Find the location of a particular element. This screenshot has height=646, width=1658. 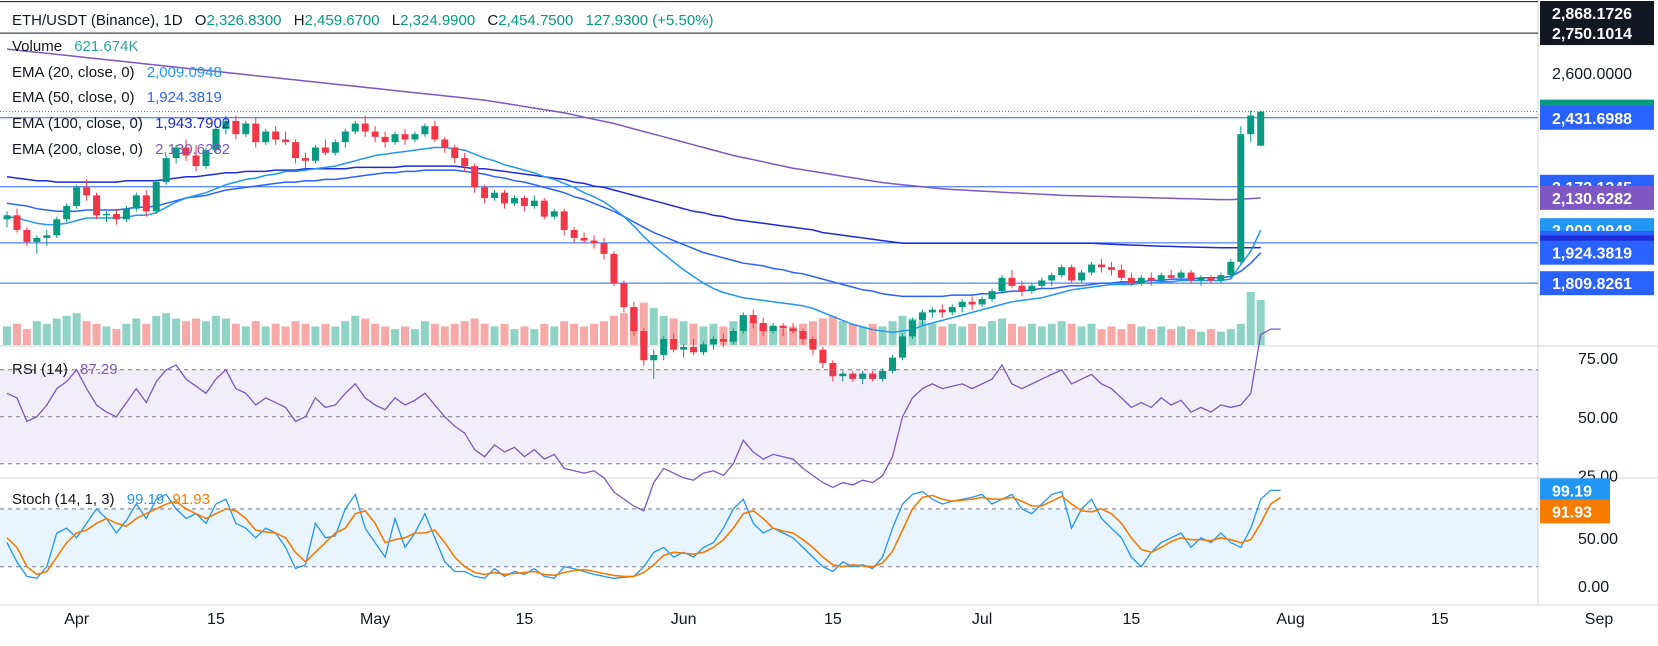

ema200-legend: EMA (200, close, 0) 2,130.6282 is located at coordinates (121, 149).